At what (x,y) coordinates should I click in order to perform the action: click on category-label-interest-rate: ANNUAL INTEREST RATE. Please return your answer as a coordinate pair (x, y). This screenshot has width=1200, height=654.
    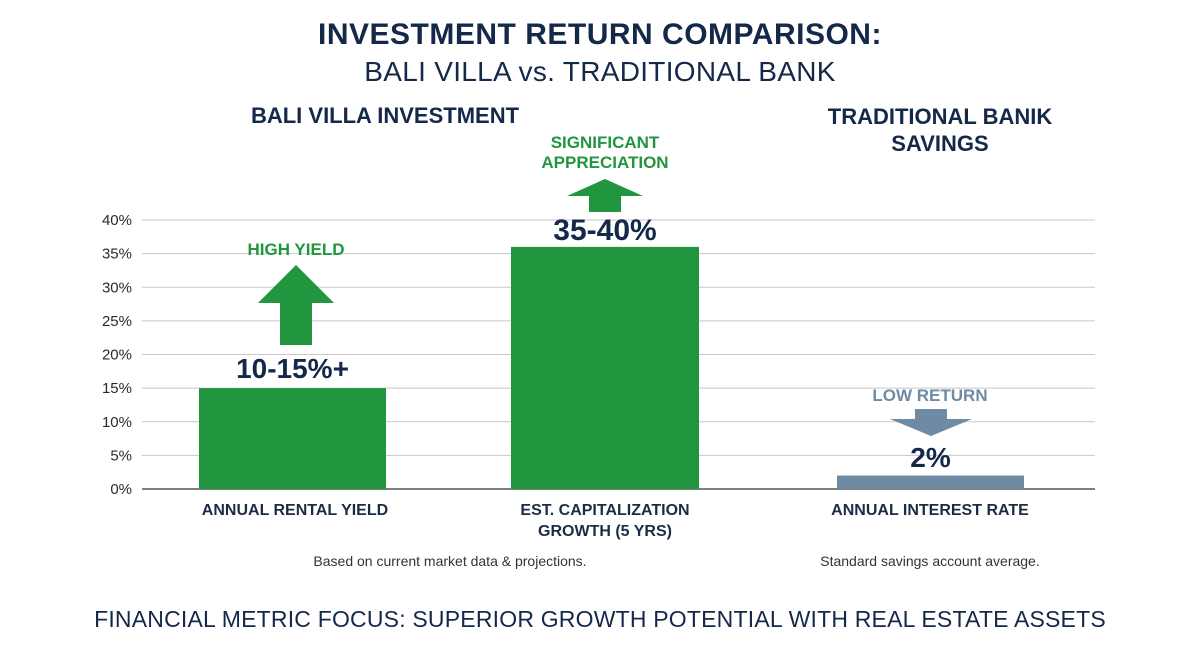
    Looking at the image, I should click on (930, 510).